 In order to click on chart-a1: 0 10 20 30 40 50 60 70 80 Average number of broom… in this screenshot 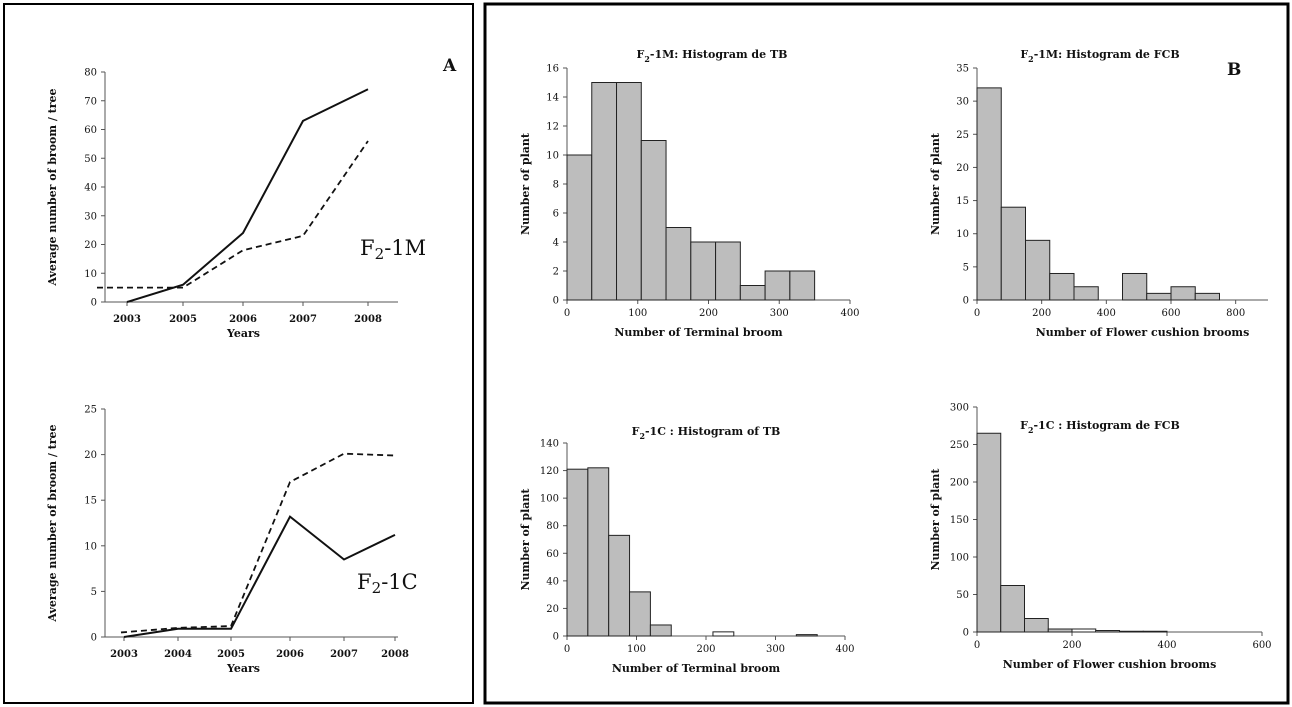, I will do `click(236, 204)`.